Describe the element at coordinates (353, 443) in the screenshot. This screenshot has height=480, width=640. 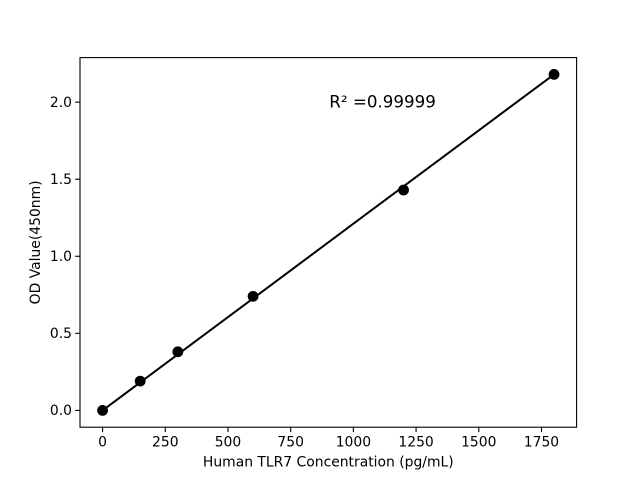
I see `x-tick-label: 1000` at that location.